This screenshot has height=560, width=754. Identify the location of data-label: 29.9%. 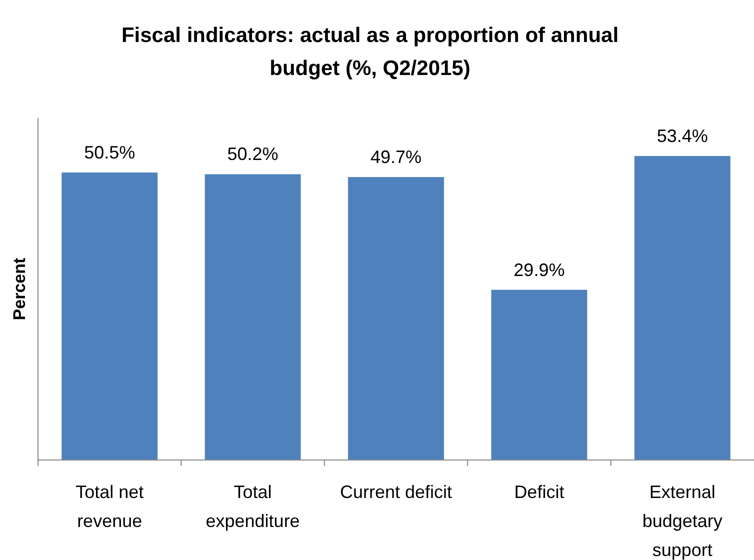
(539, 270).